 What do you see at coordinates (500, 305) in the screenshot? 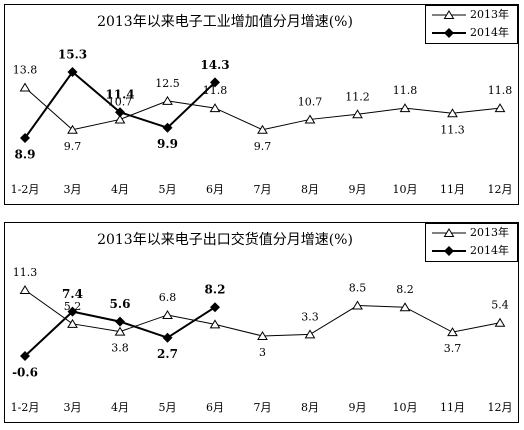
I see `data-label: 5.4` at bounding box center [500, 305].